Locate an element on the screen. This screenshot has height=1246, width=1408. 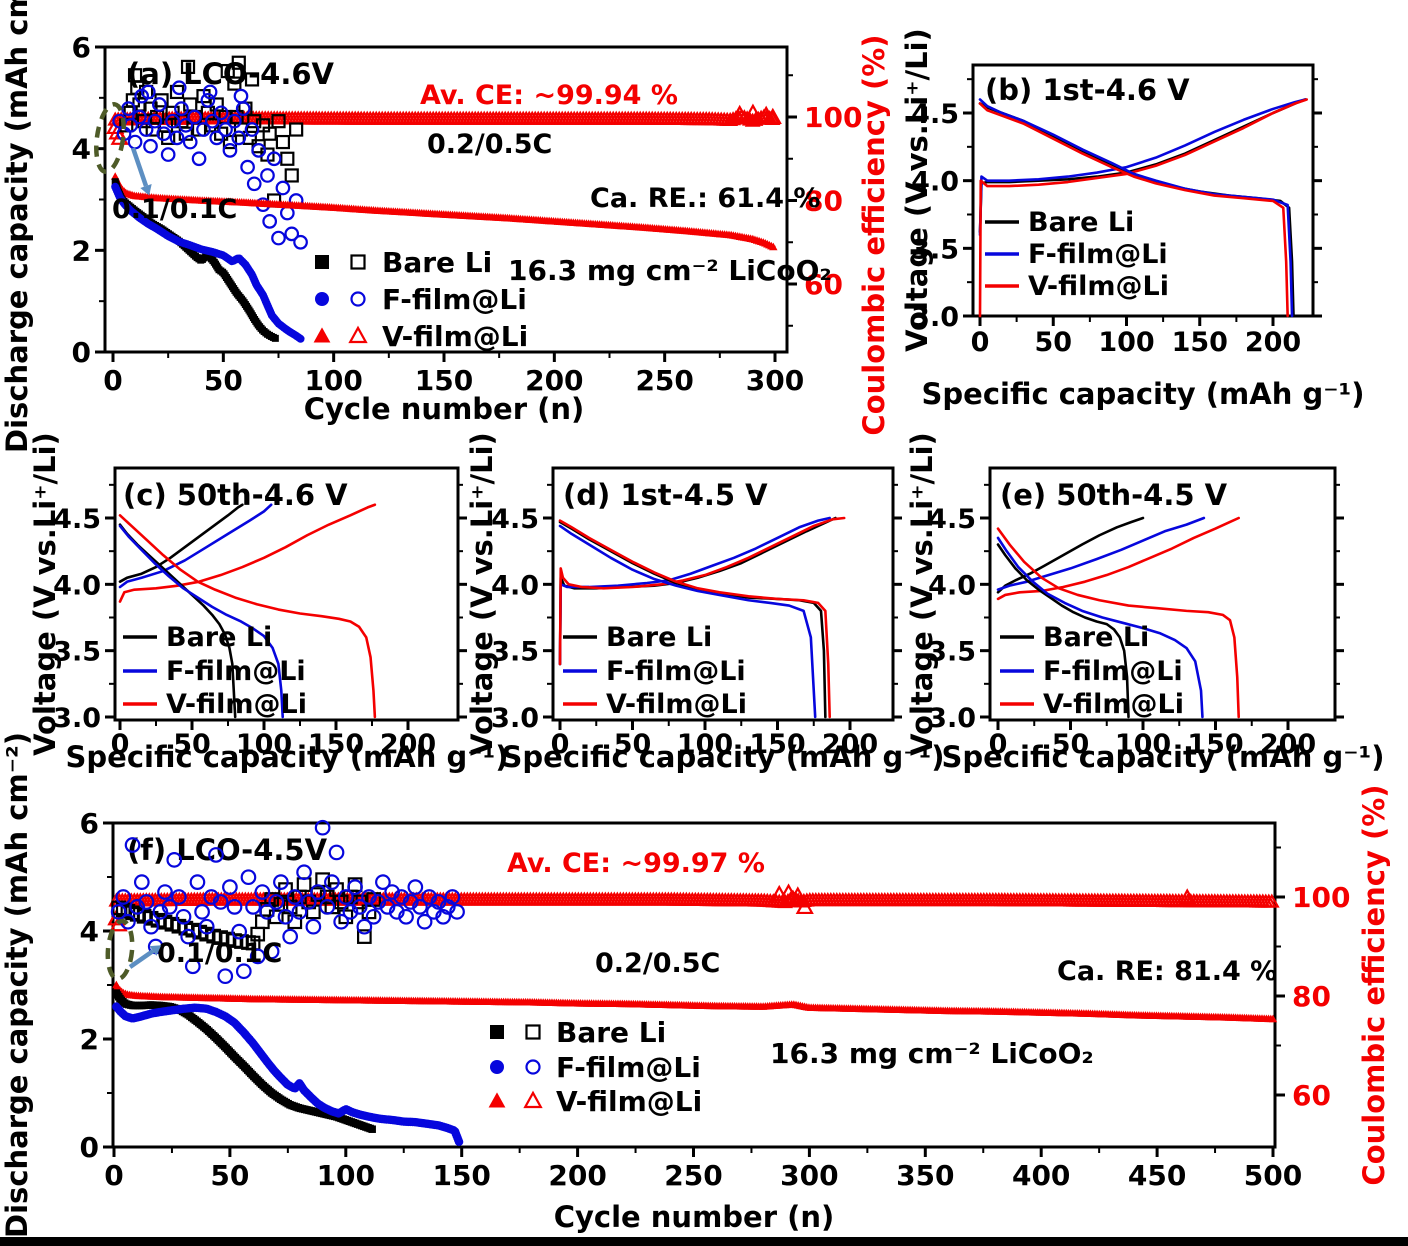
x-tick-label: 400 is located at coordinates (1041, 1175).